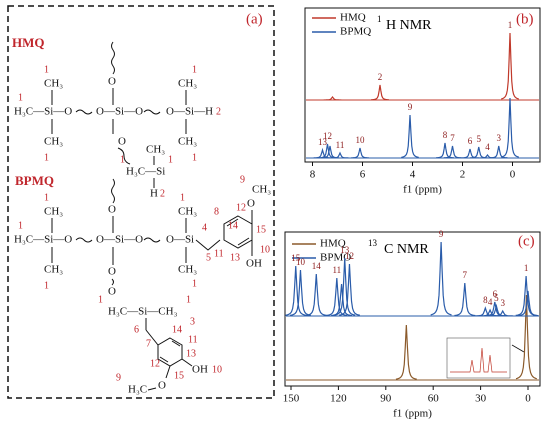 Image resolution: width=550 pixels, height=435 pixels. What do you see at coordinates (380, 77) in the screenshot?
I see `peak-label: 2` at bounding box center [380, 77].